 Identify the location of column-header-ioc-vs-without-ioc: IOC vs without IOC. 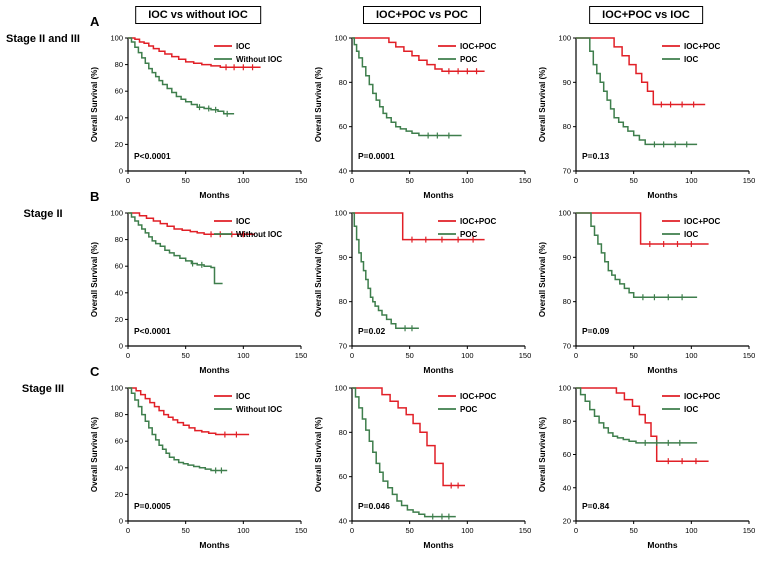
(198, 15).